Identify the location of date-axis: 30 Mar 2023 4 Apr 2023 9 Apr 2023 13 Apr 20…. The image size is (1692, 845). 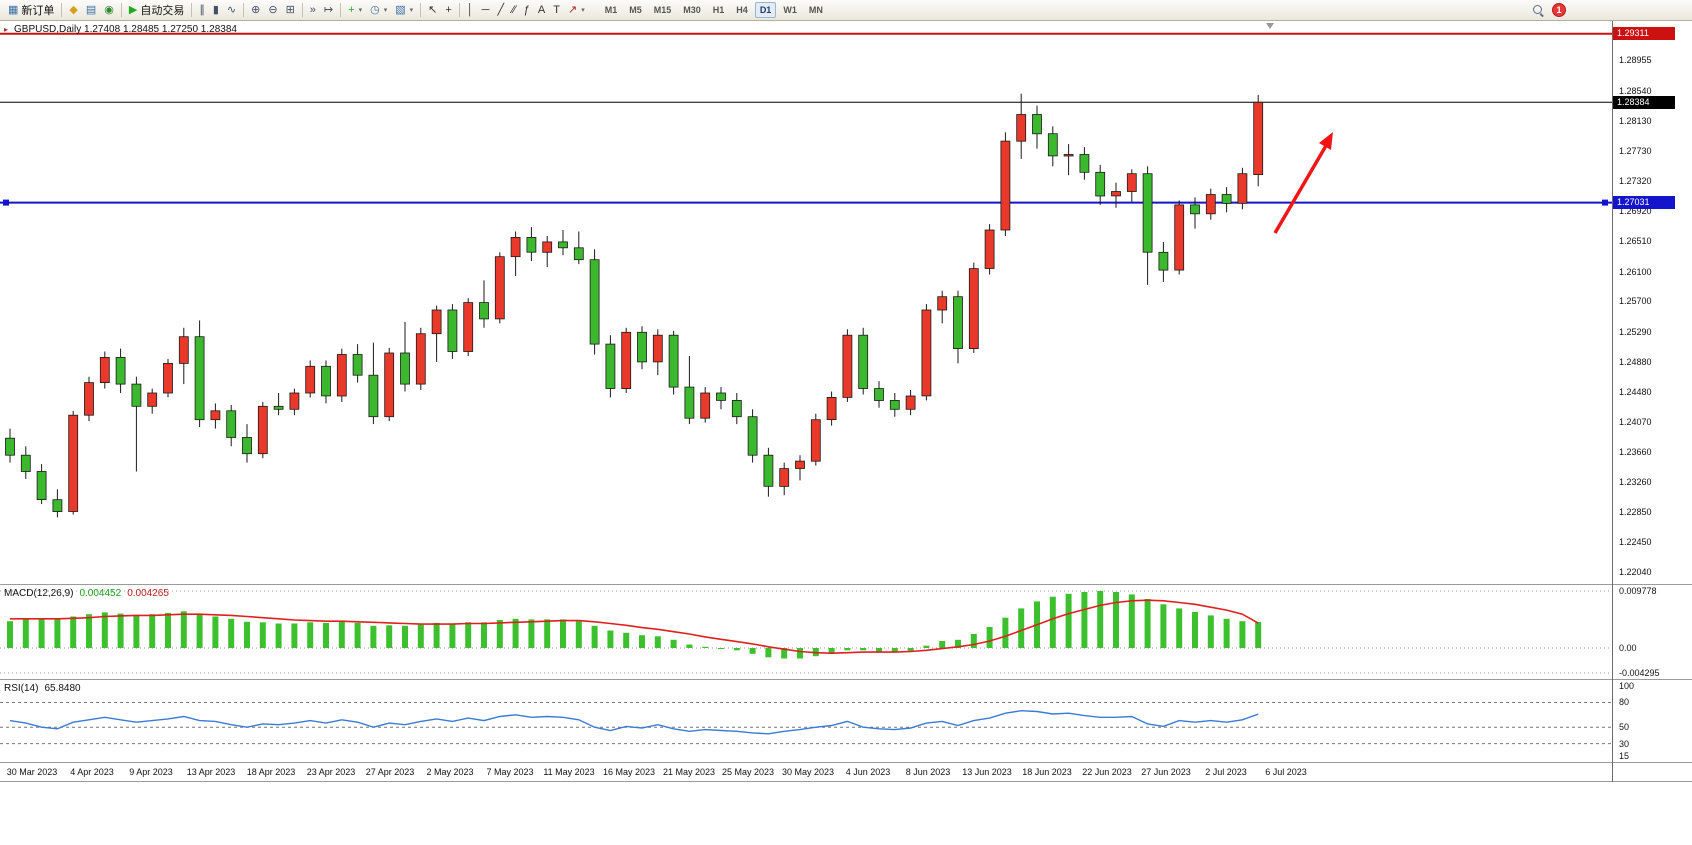
(806, 772).